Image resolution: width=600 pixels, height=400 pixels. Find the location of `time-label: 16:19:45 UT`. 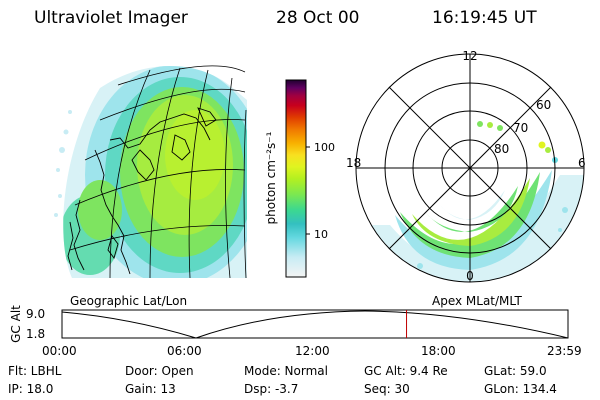

time-label: 16:19:45 UT is located at coordinates (484, 18).